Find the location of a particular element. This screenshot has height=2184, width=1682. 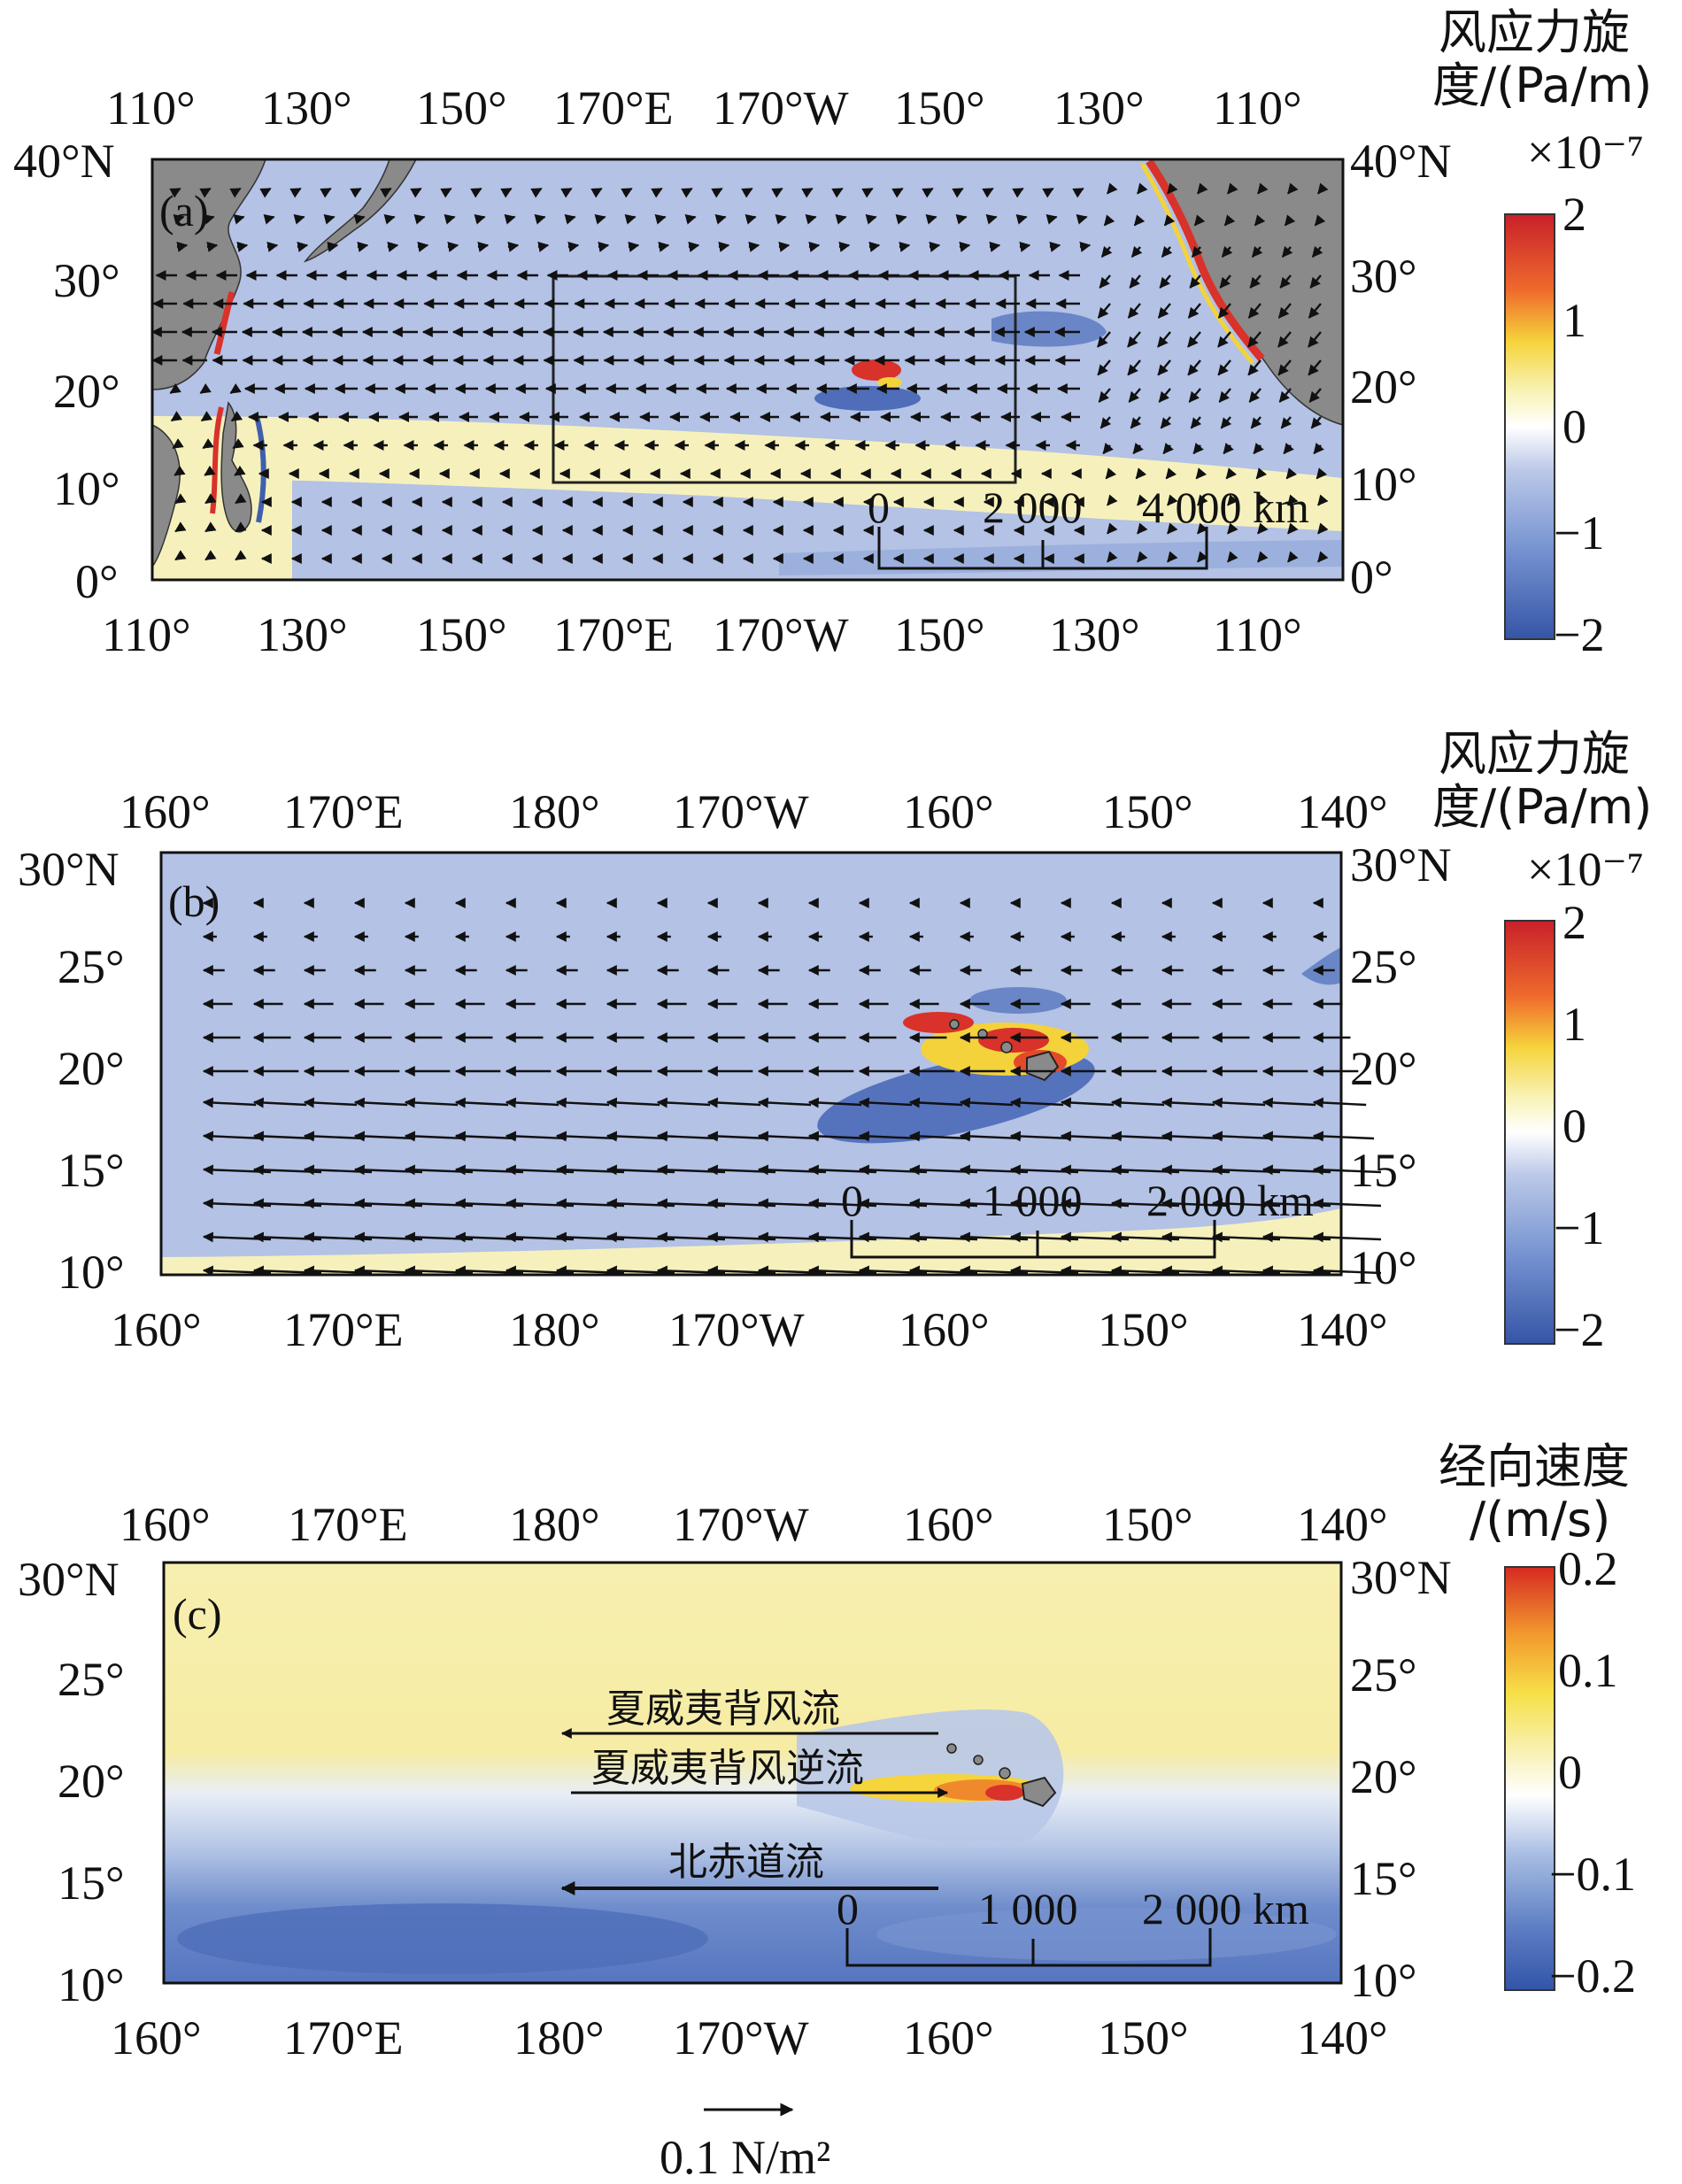

panel-c-label-nec: 北赤道流 is located at coordinates (746, 1862).